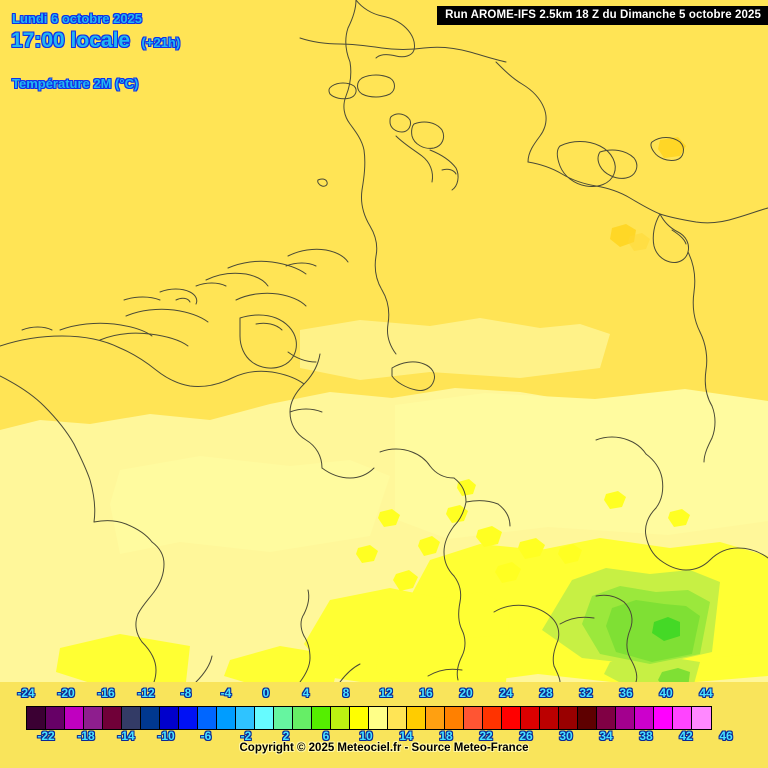 The image size is (768, 768). Describe the element at coordinates (71, 40) in the screenshot. I see `forecast-time-label: 17:00 locale` at that location.